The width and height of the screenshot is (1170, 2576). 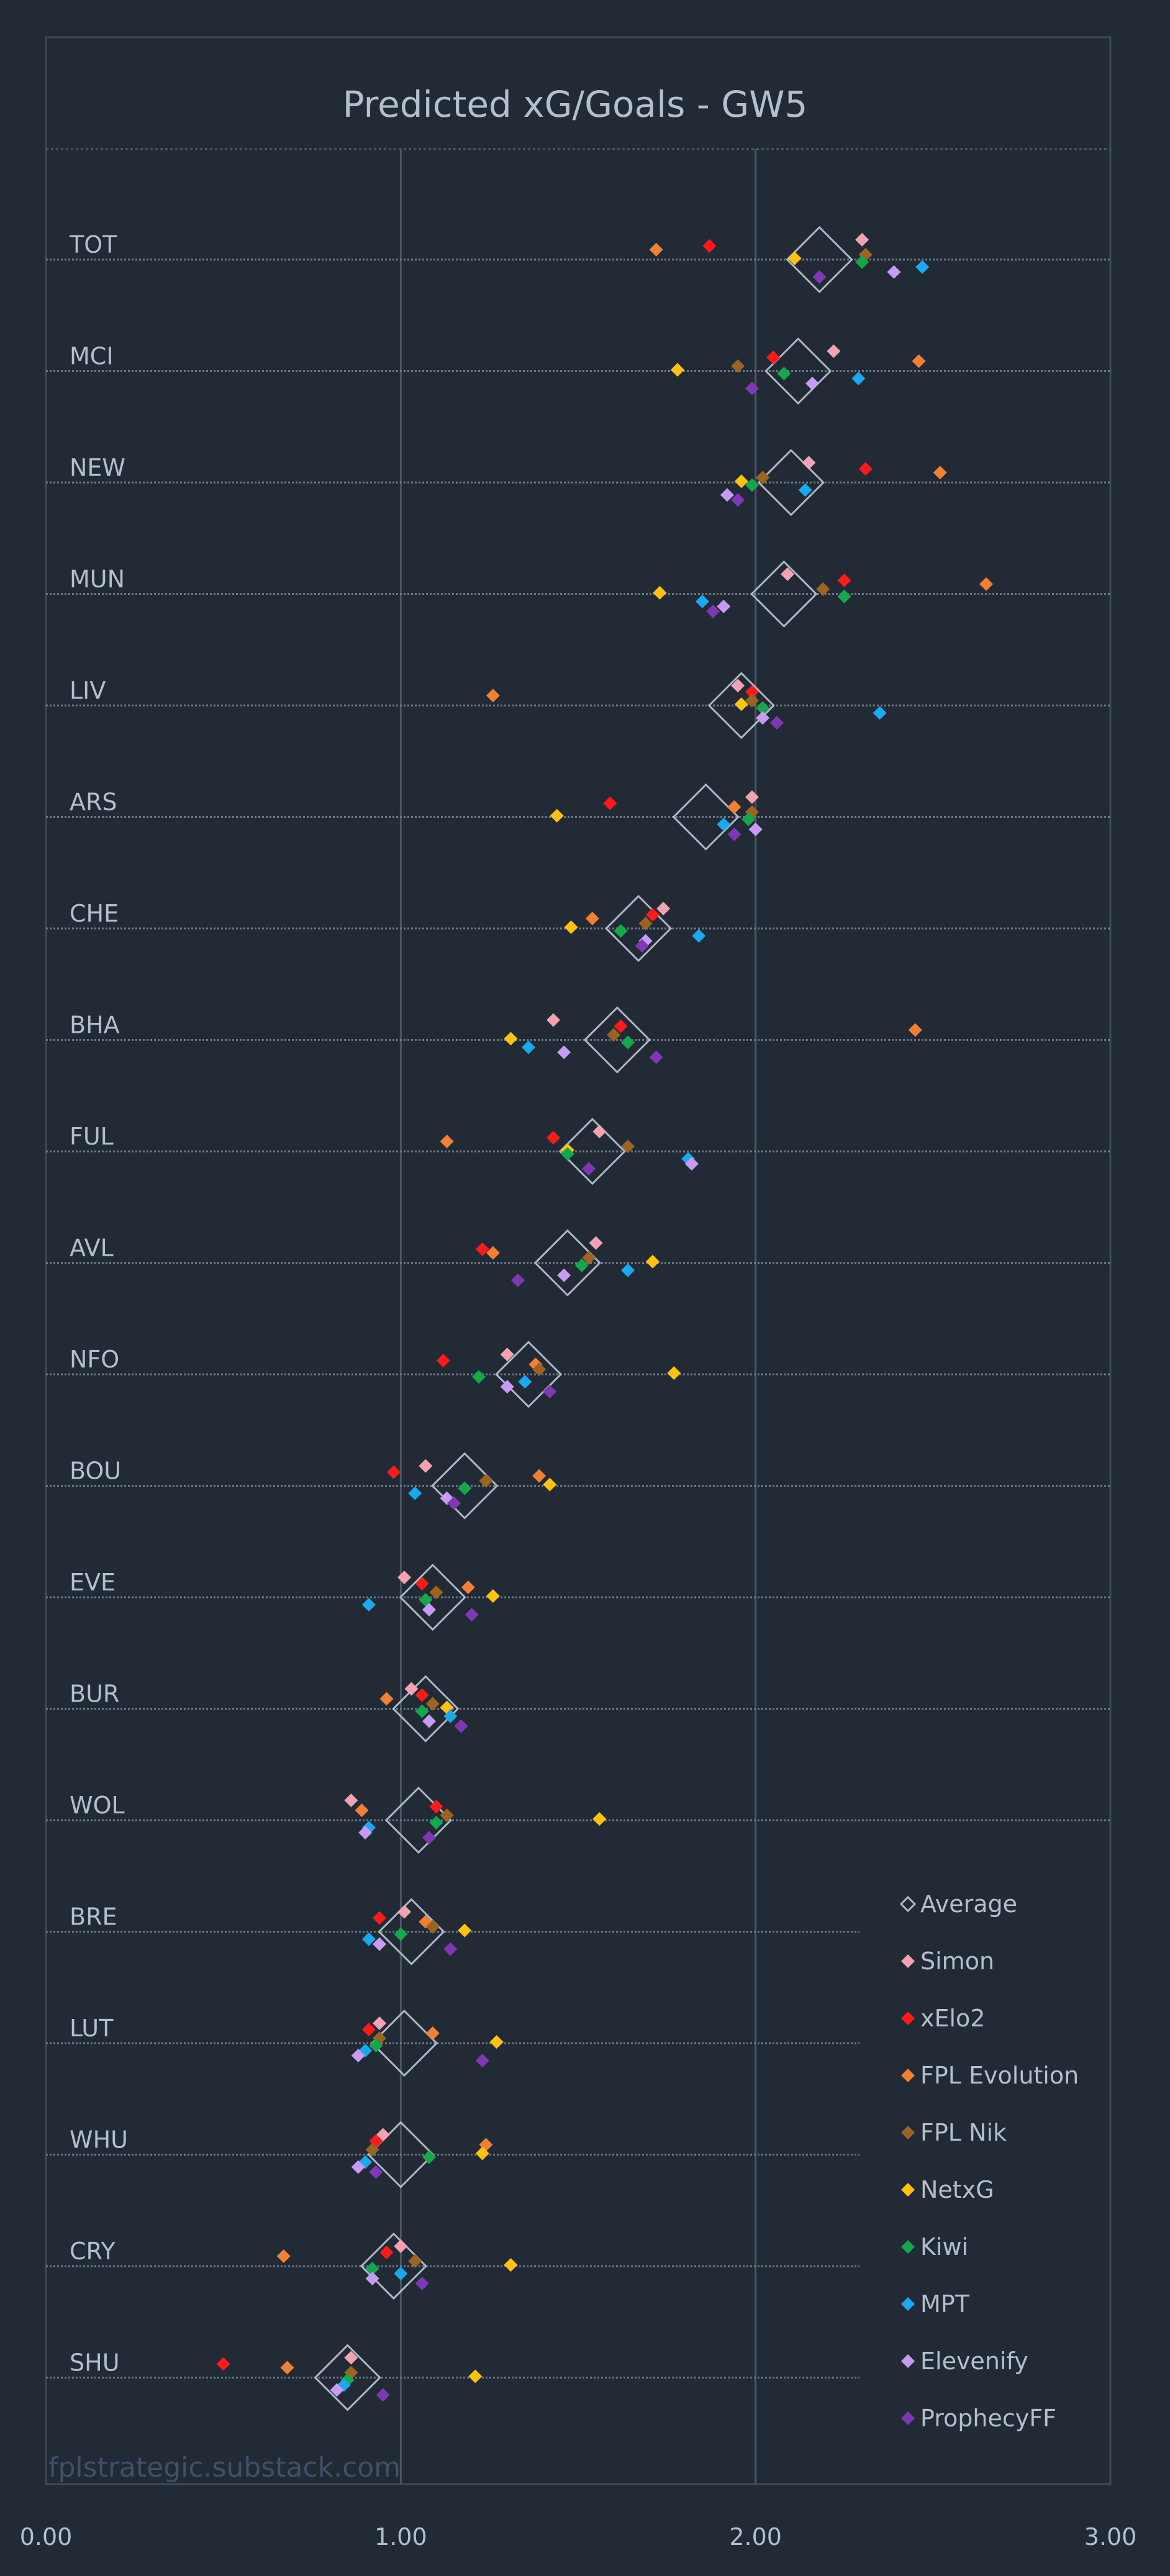 What do you see at coordinates (99, 2140) in the screenshot?
I see `team-label: WHU` at bounding box center [99, 2140].